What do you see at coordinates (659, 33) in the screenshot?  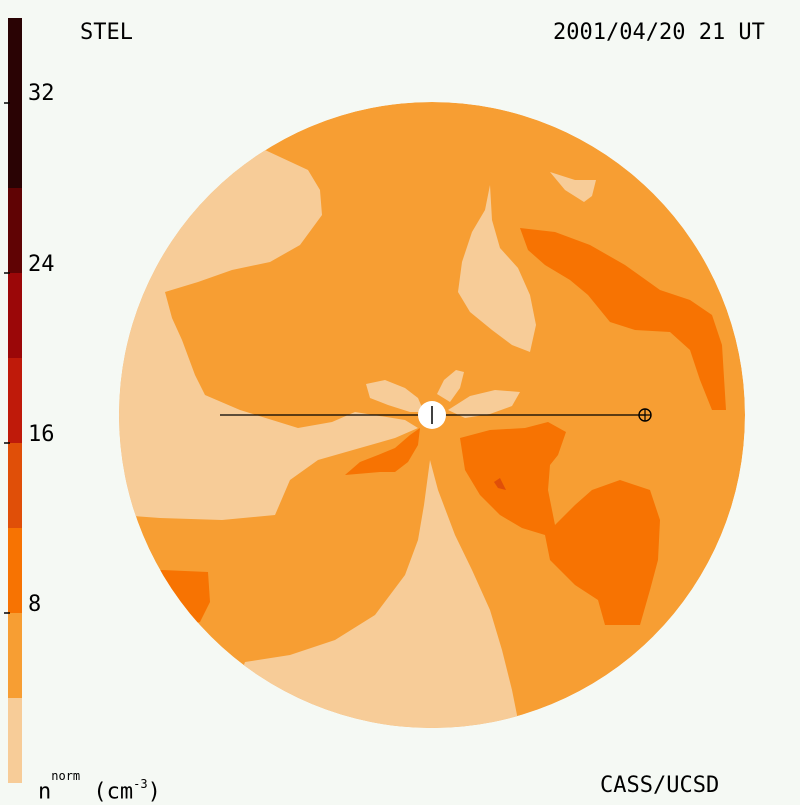 I see `datetime-label: 2001/04/20 21 UT` at bounding box center [659, 33].